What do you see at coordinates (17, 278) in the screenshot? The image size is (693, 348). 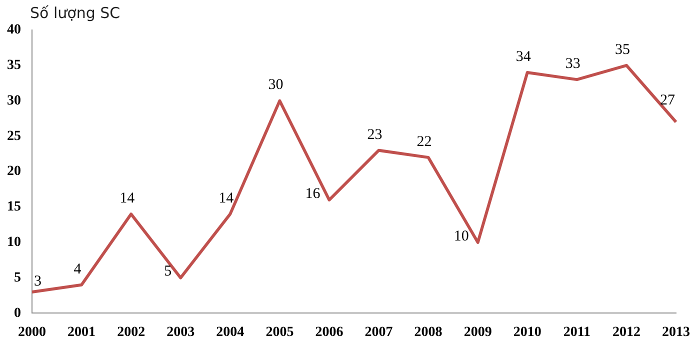 I see `y-tick-label: 5` at bounding box center [17, 278].